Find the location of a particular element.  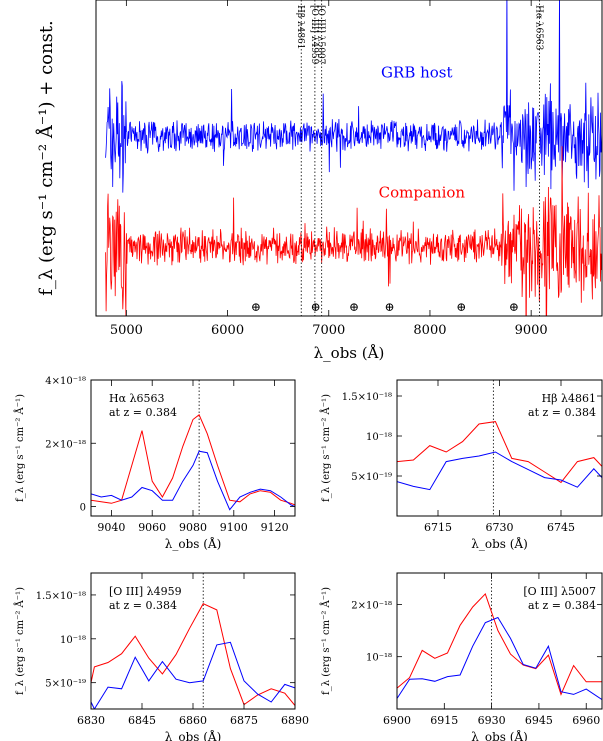

x-tick-label: 6715 is located at coordinates (438, 527).